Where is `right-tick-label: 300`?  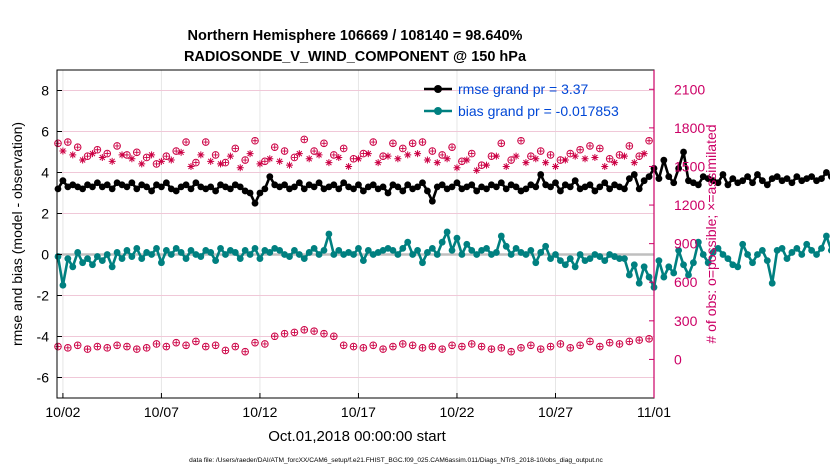
right-tick-label: 300 is located at coordinates (686, 321).